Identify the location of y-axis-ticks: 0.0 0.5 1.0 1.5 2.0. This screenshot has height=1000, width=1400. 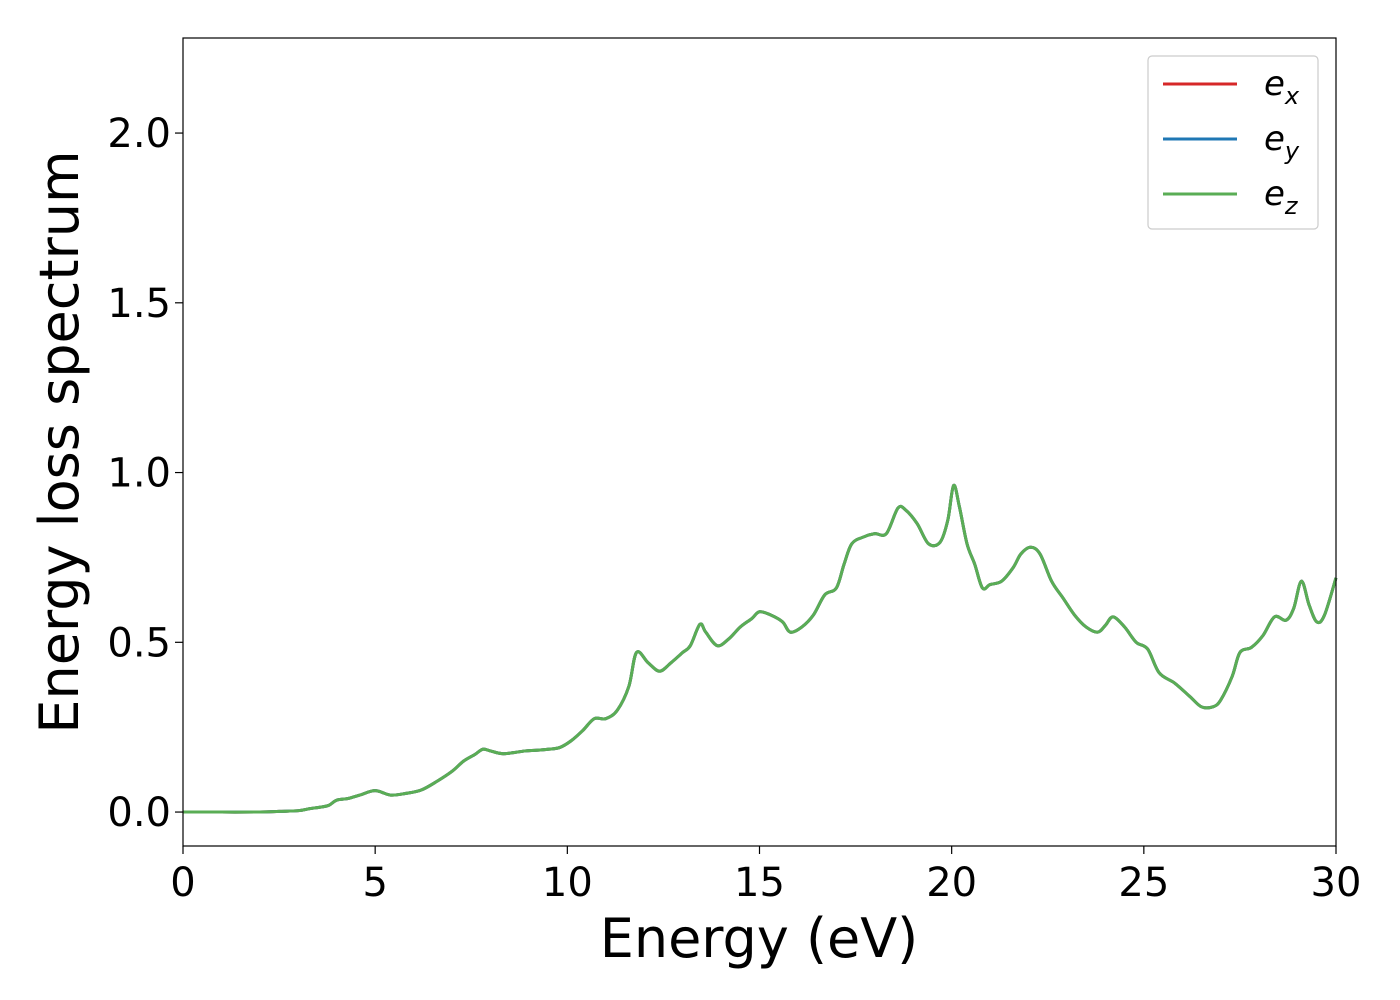
(145, 473).